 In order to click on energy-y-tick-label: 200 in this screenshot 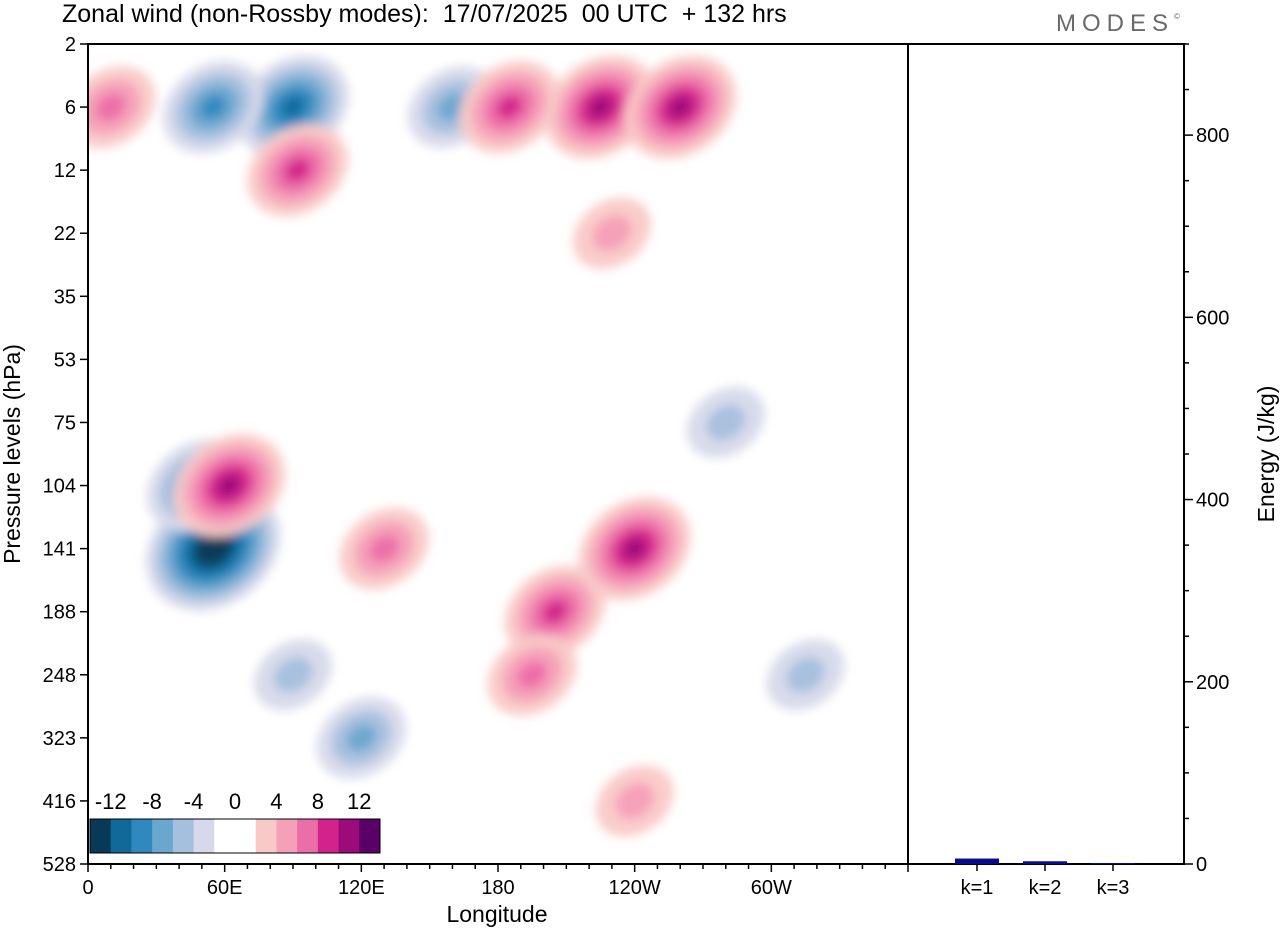, I will do `click(1212, 683)`.